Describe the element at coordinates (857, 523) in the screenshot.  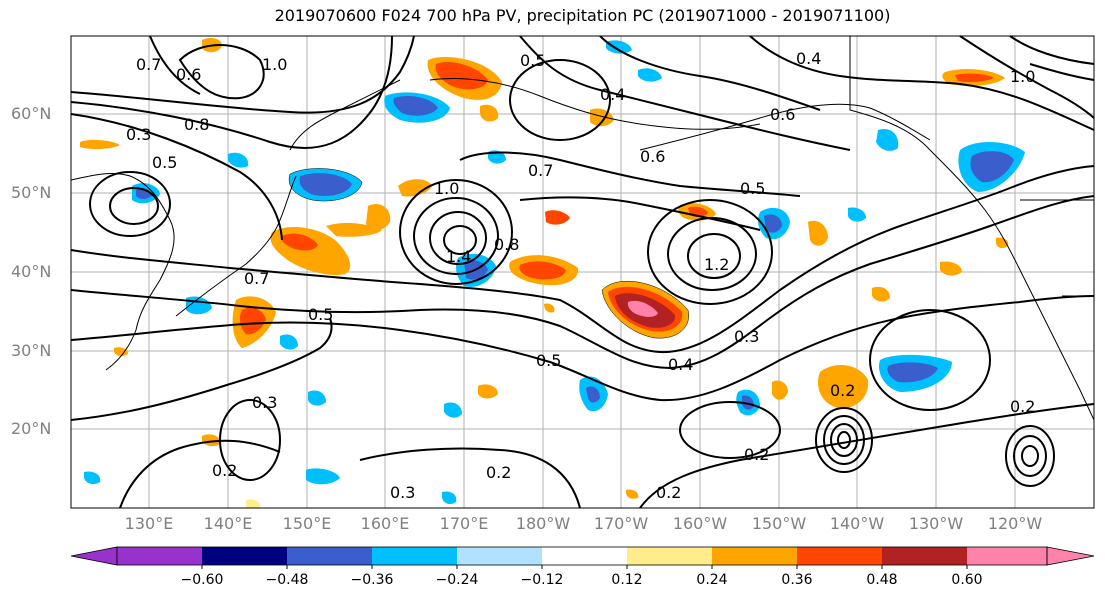
I see `lon-label: 140°W` at that location.